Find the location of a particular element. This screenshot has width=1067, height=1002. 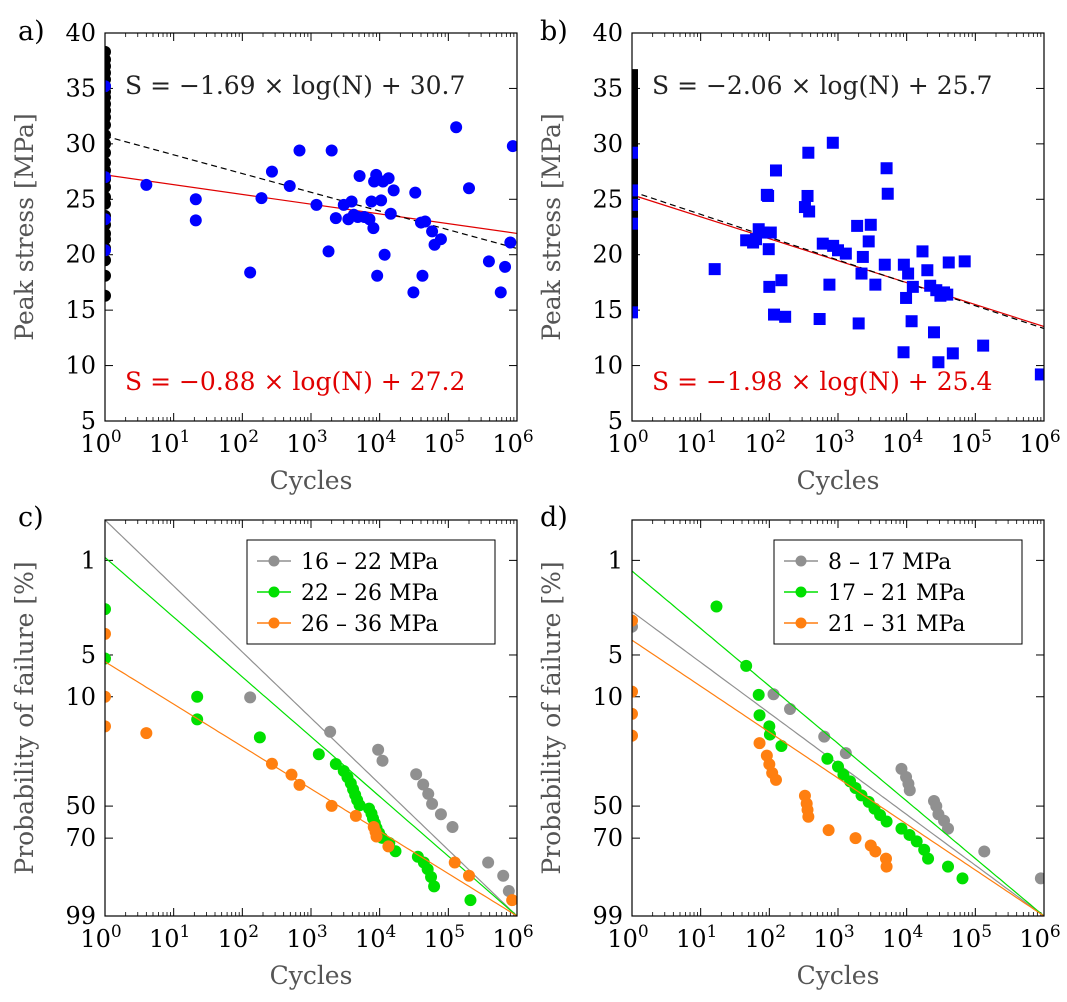

legend-label: 22 – 26 MPa is located at coordinates (369, 593).